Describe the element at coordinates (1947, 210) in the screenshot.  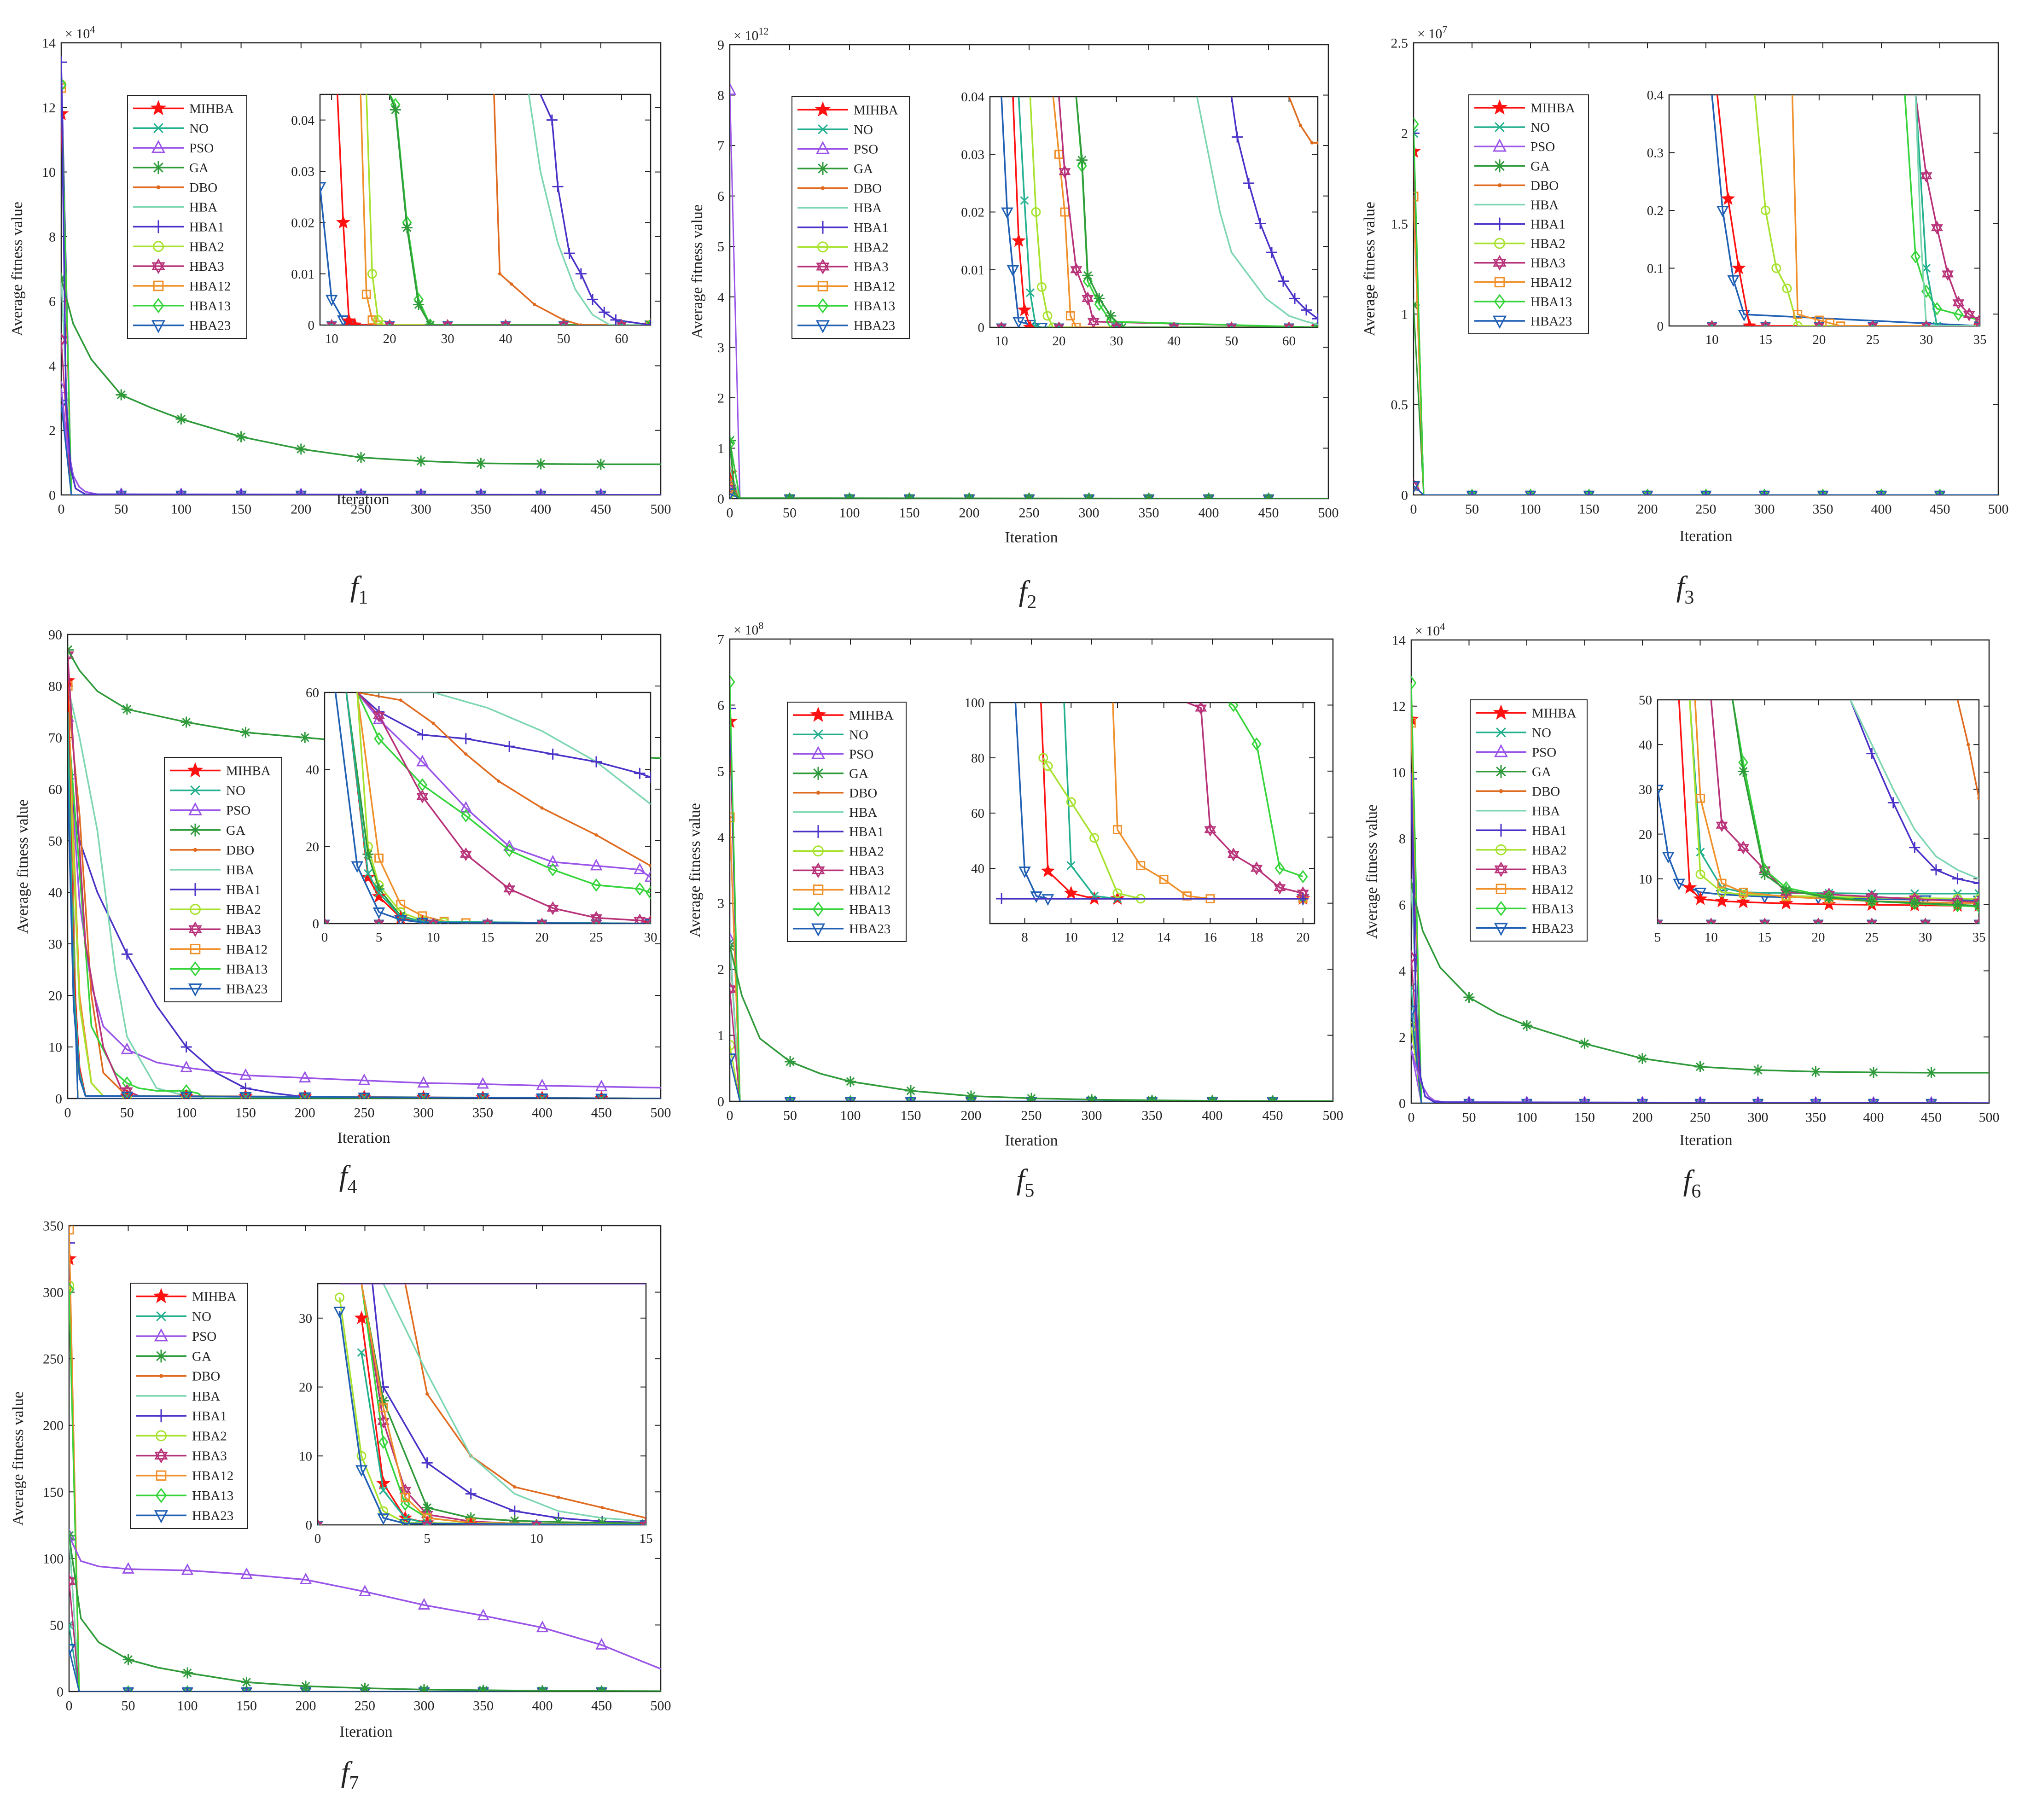
I see `inset-series-no-line` at that location.